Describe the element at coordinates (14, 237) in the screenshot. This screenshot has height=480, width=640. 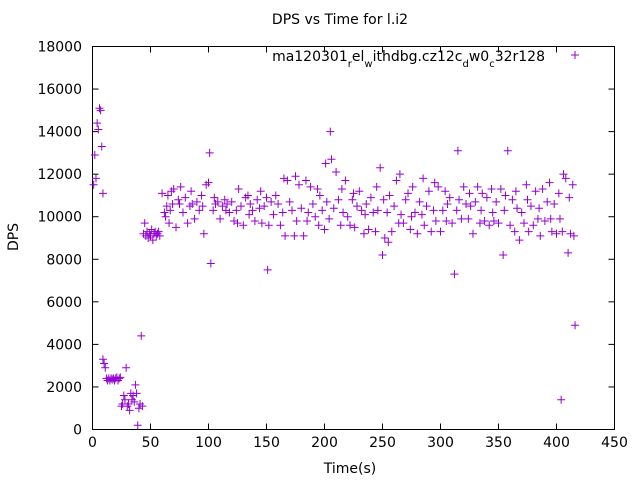
I see `y-axis-label: DPS` at that location.